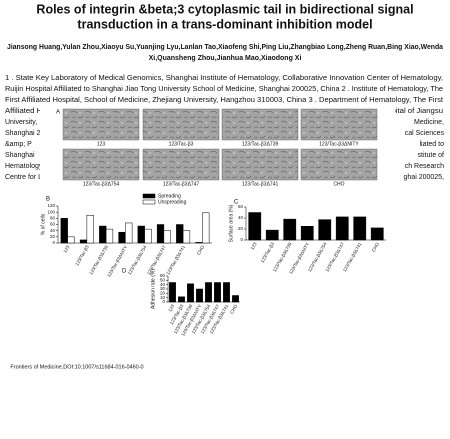 This screenshot has width=450, height=439. I want to click on affiliation-fragment: ch Research, so click(424, 166).